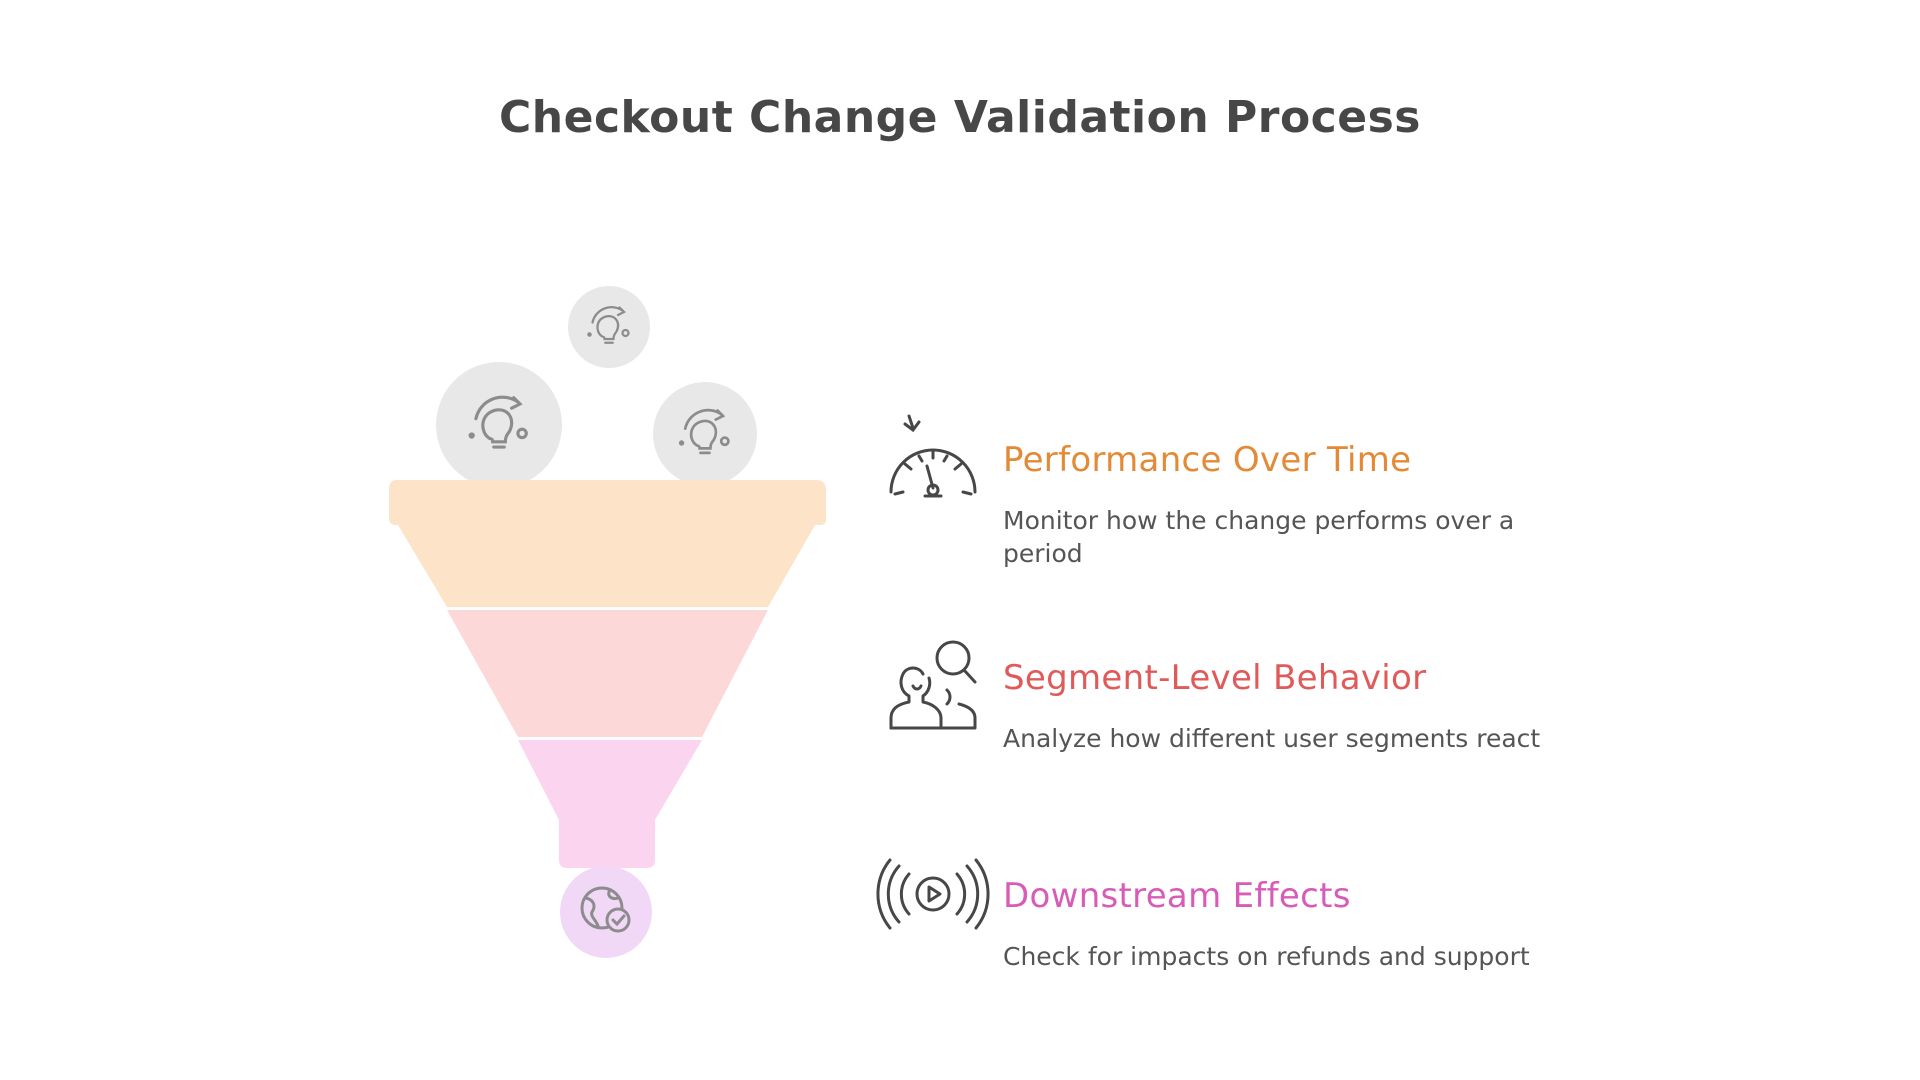  Describe the element at coordinates (933, 456) in the screenshot. I see `speedometer-icon` at that location.